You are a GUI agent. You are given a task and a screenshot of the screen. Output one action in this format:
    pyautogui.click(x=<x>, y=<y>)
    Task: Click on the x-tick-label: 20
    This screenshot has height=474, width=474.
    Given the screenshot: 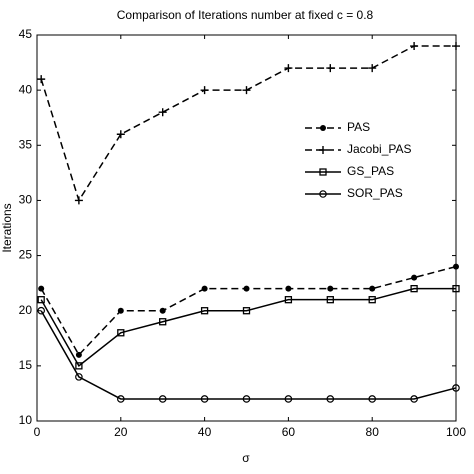 What is the action you would take?
    pyautogui.click(x=121, y=432)
    